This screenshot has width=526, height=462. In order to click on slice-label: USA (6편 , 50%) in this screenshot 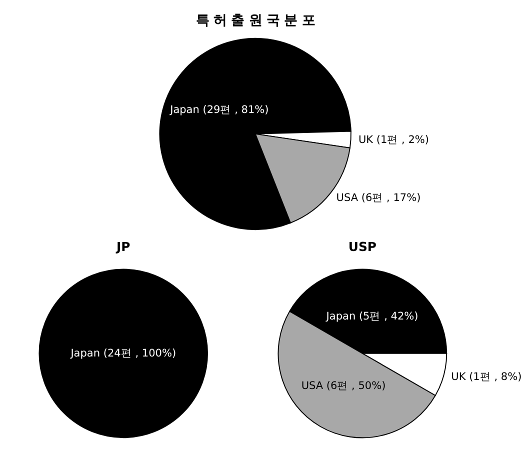, I will do `click(343, 386)`.